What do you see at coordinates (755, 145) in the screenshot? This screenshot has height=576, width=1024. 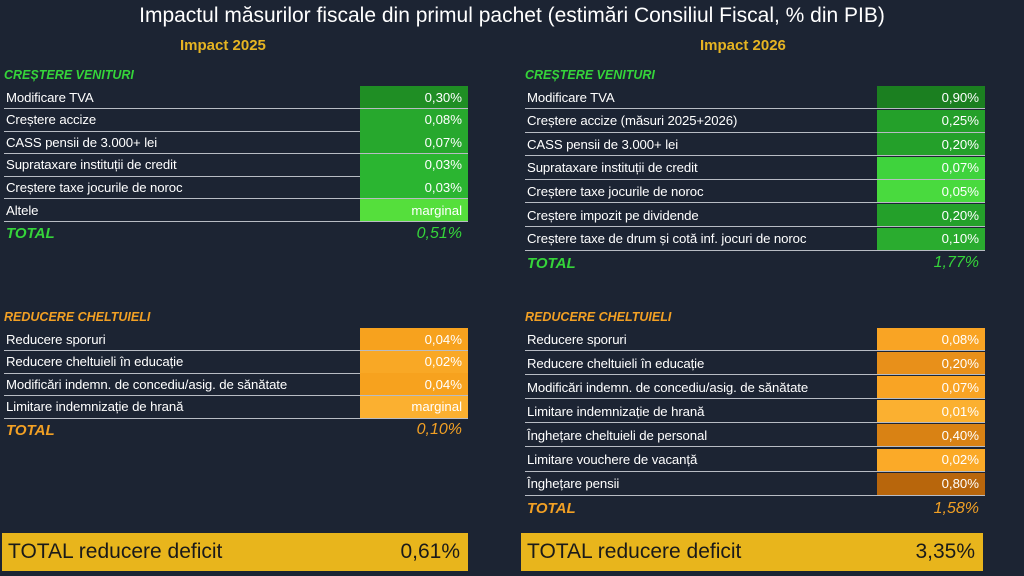 I see `revenue-row: CASS pensii de 3.000+ lei 0,20%` at bounding box center [755, 145].